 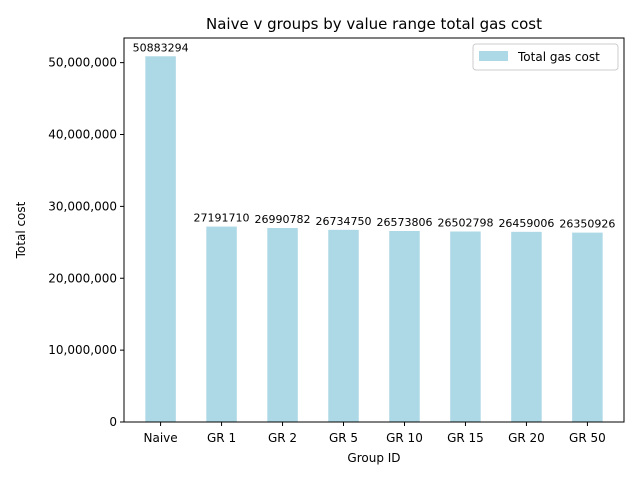 I want to click on y-tick-label: 0, so click(x=113, y=422).